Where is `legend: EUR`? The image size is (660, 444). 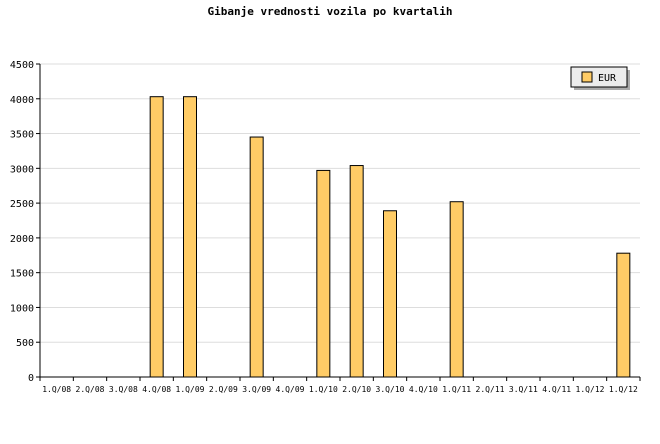 legend: EUR is located at coordinates (600, 78).